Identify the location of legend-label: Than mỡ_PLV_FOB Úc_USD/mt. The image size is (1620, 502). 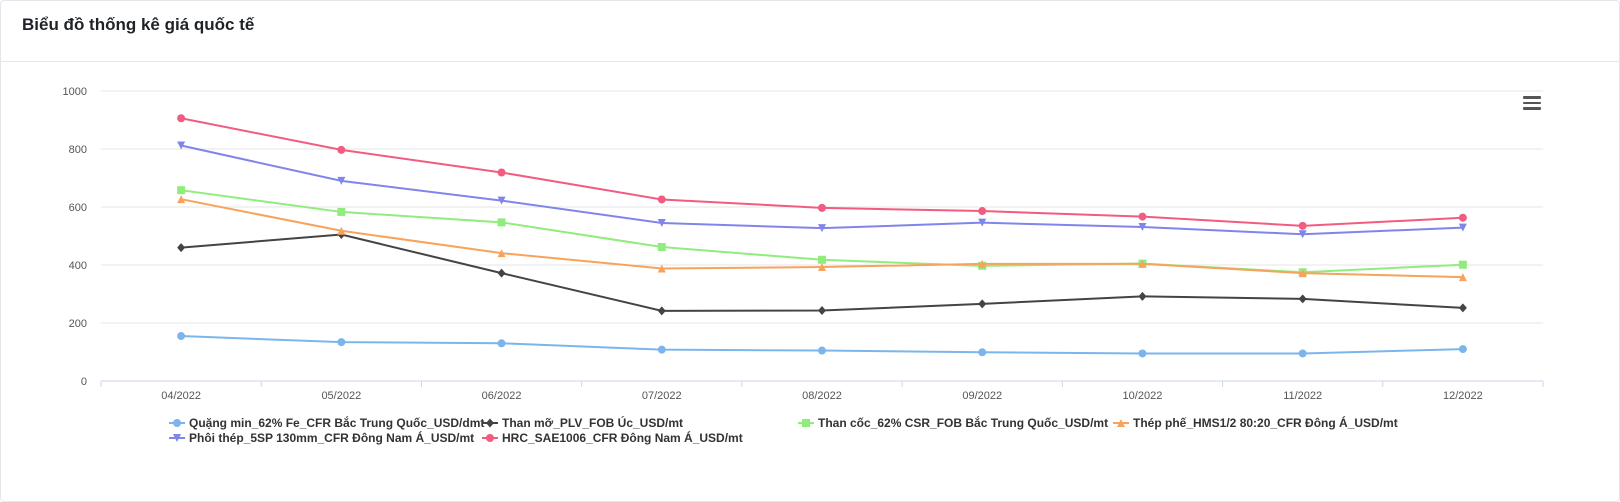
(592, 422).